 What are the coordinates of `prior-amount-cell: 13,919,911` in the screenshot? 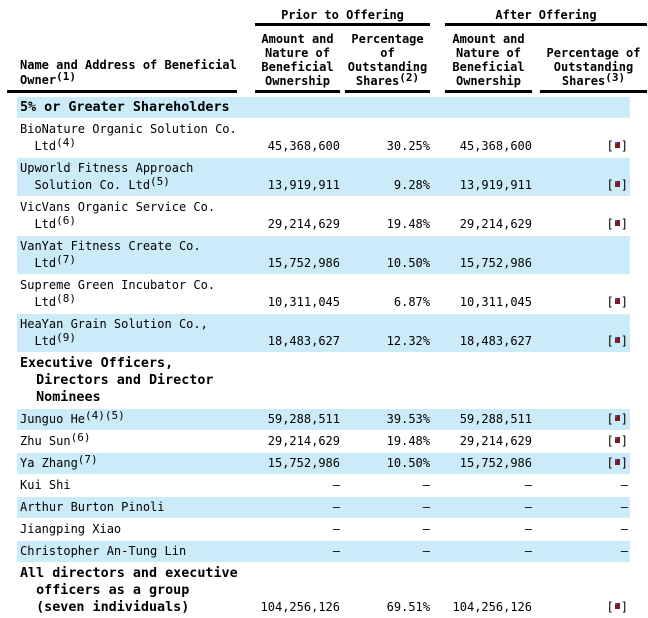 It's located at (303, 185).